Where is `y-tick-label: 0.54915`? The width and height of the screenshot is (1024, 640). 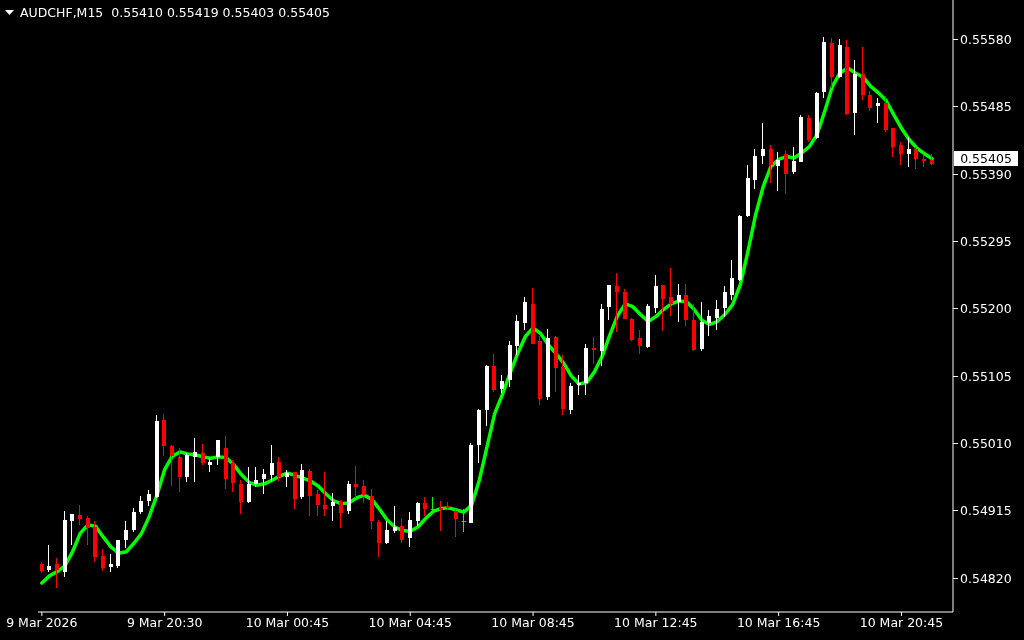
y-tick-label: 0.54915 is located at coordinates (986, 511).